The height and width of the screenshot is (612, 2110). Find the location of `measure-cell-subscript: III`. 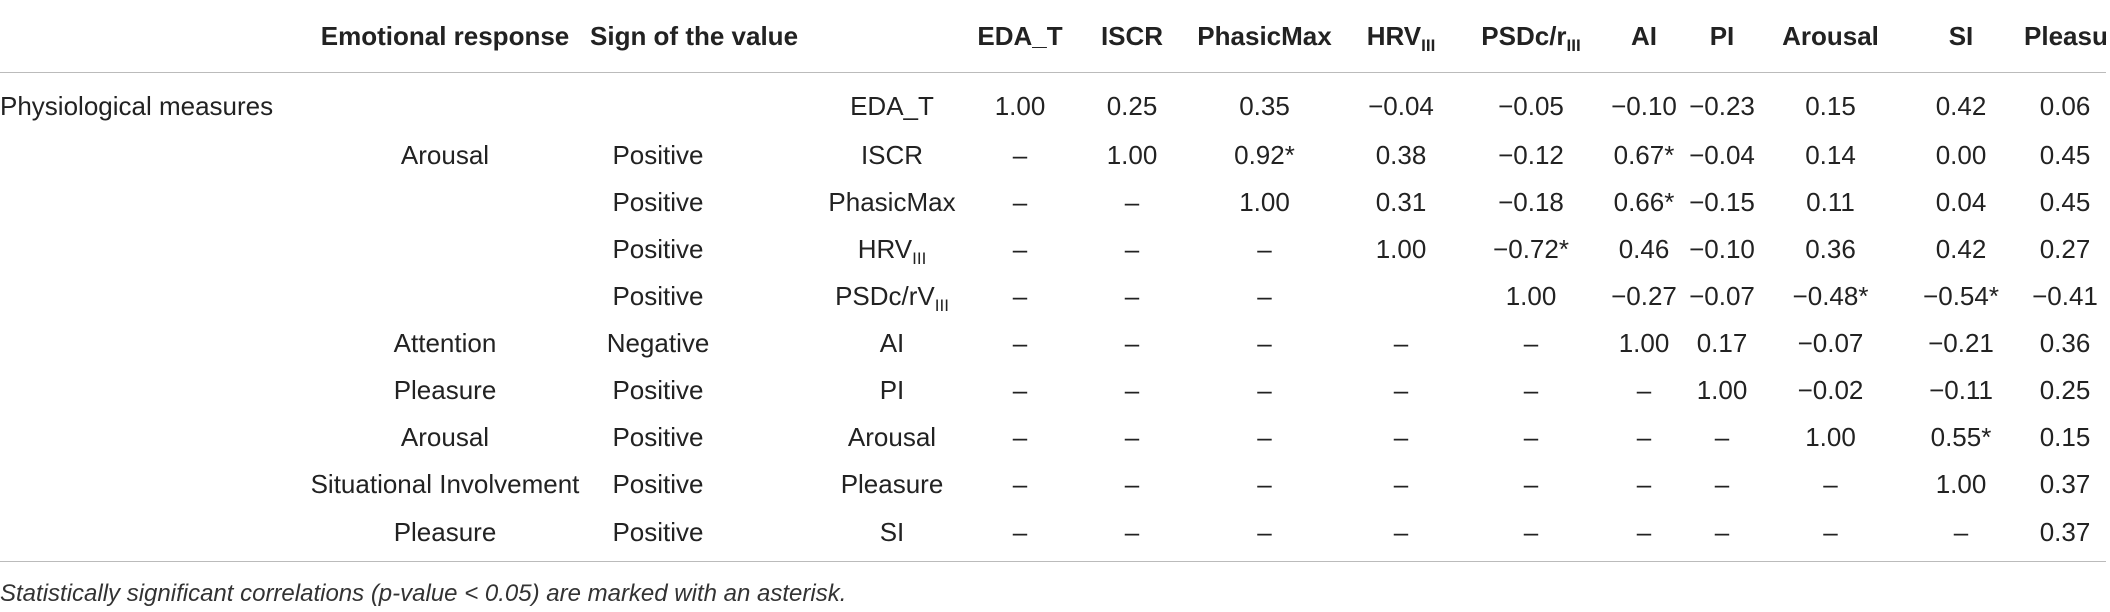

measure-cell-subscript: III is located at coordinates (919, 258).